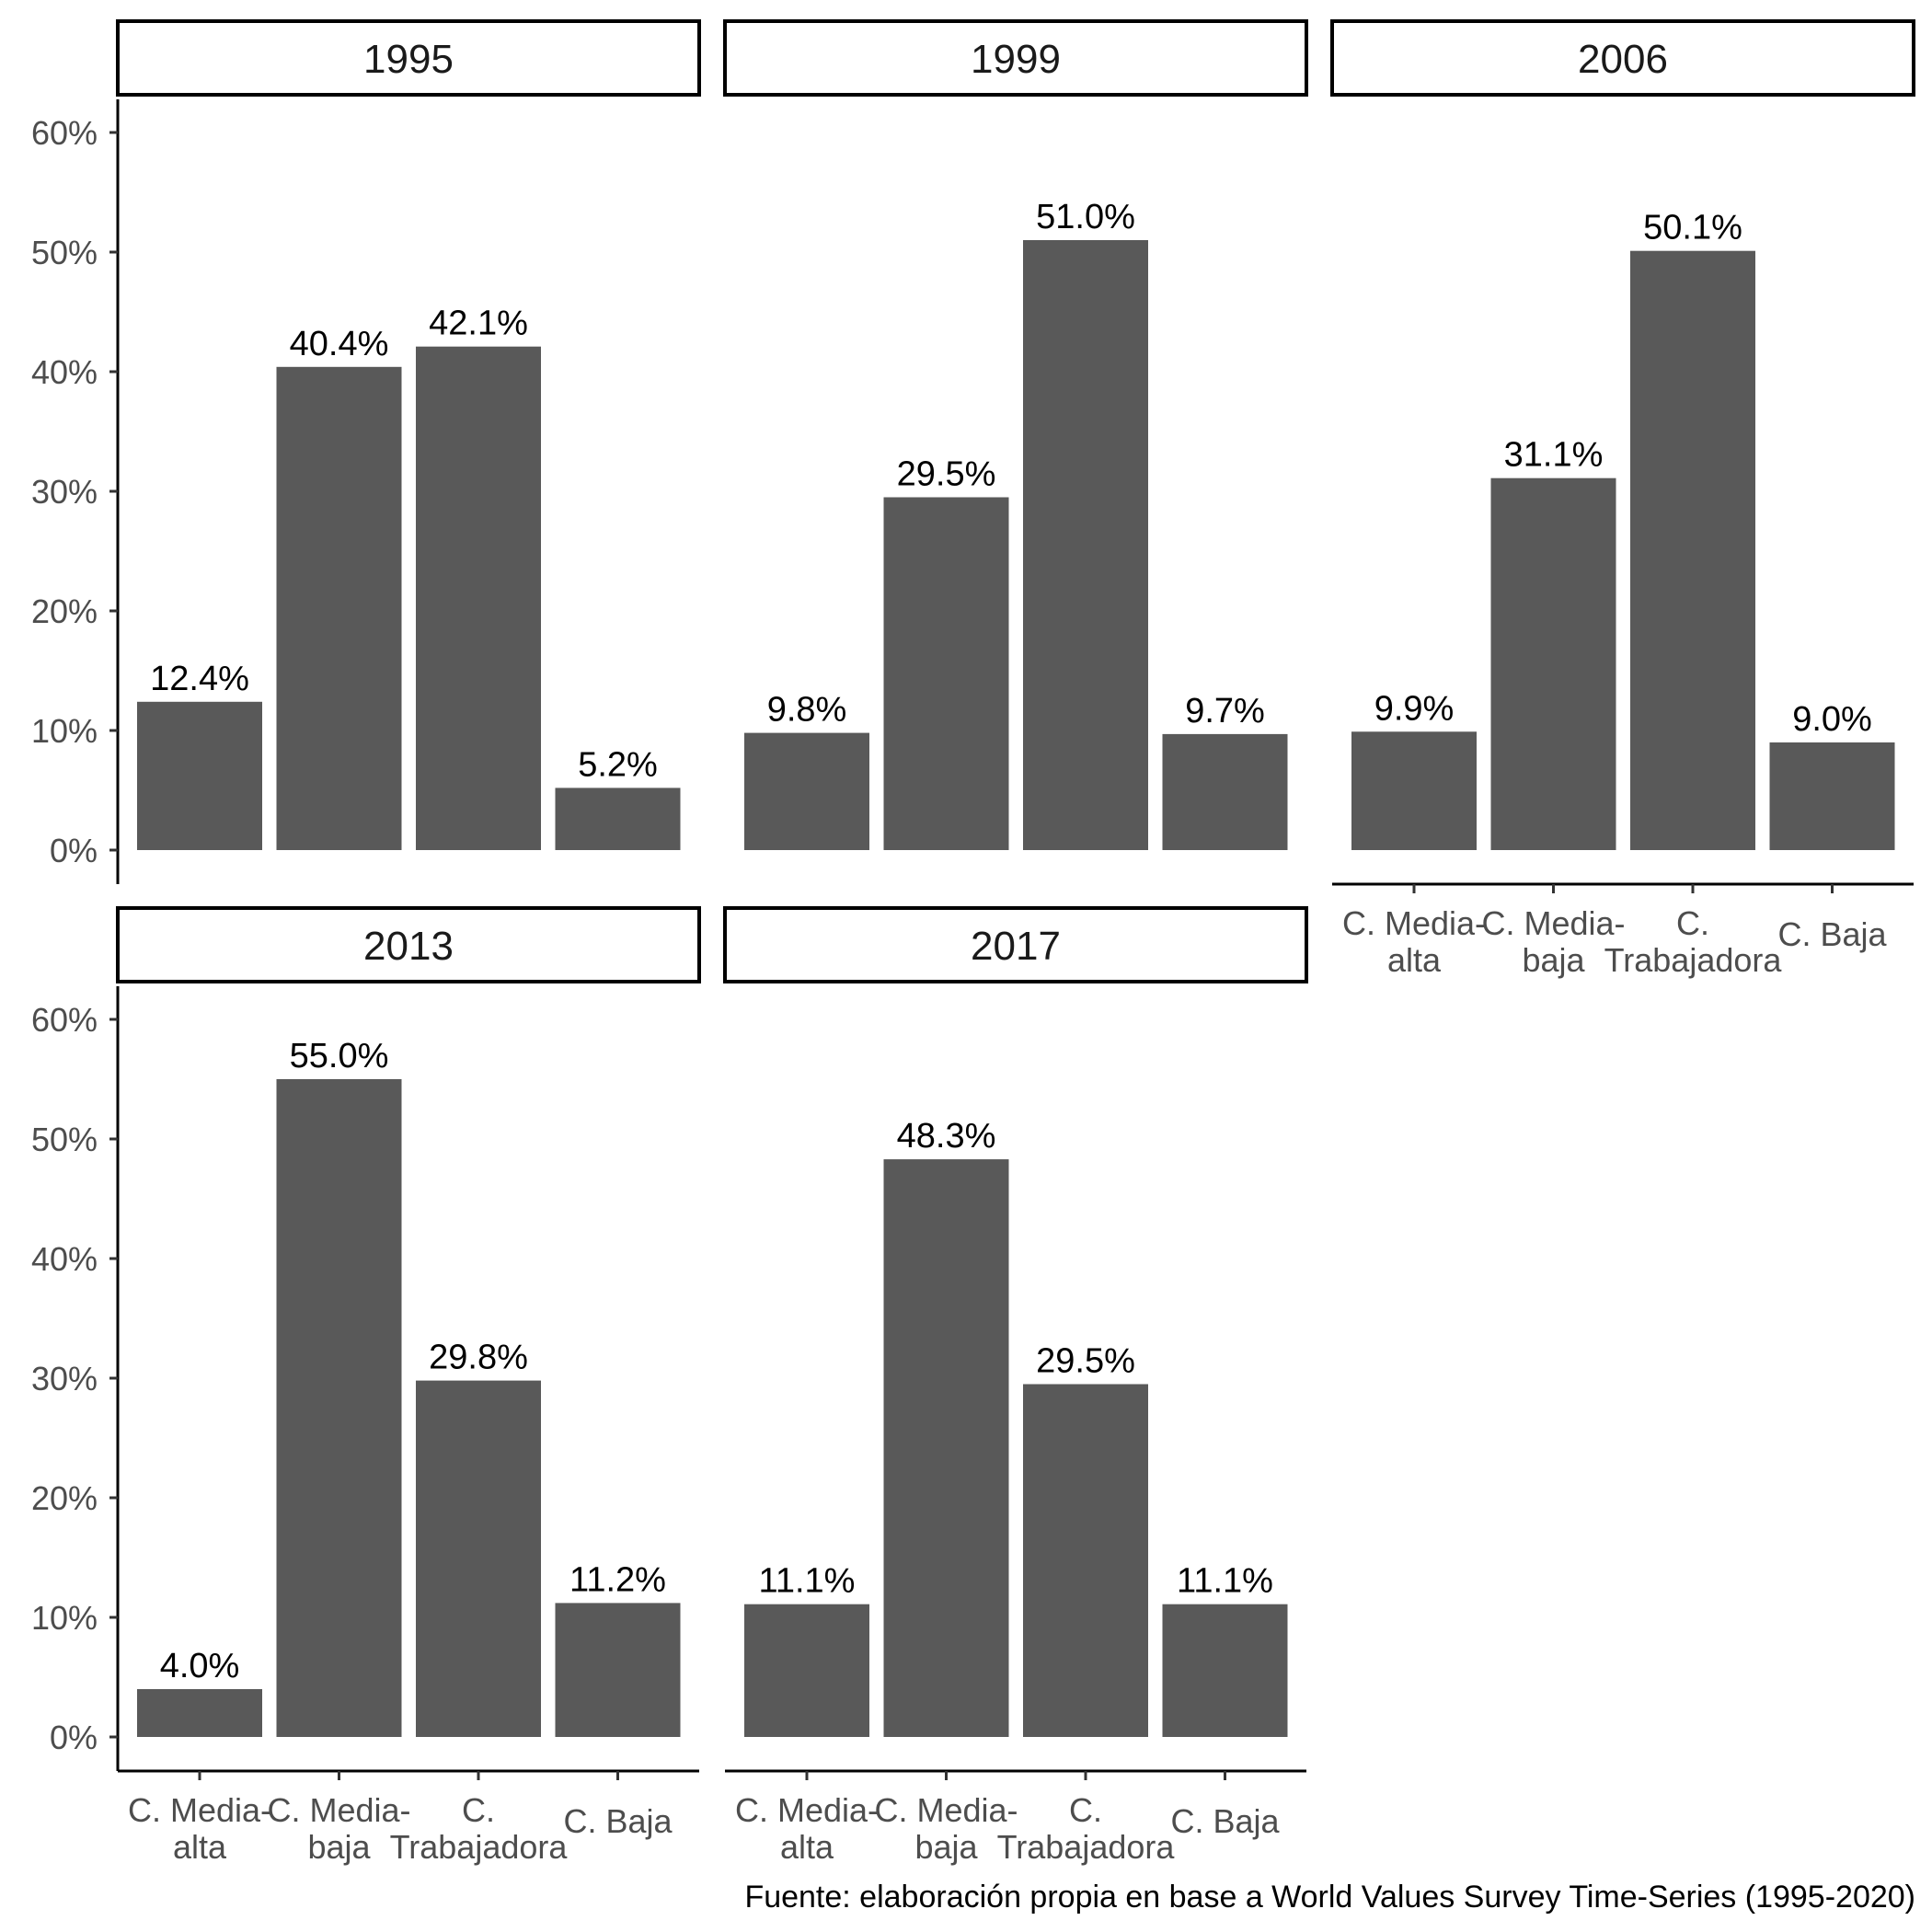 The image size is (1932, 1932). Describe the element at coordinates (1016, 434) in the screenshot. I see `panel-1999: 1999 9.8% 29.5% 51.0% 9.7%` at that location.